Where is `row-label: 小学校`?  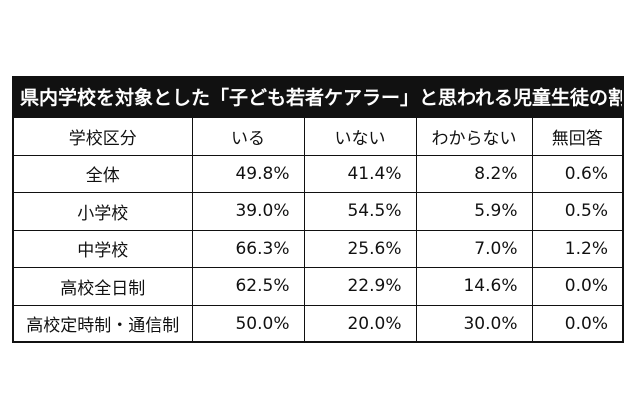 row-label: 小学校 is located at coordinates (103, 211).